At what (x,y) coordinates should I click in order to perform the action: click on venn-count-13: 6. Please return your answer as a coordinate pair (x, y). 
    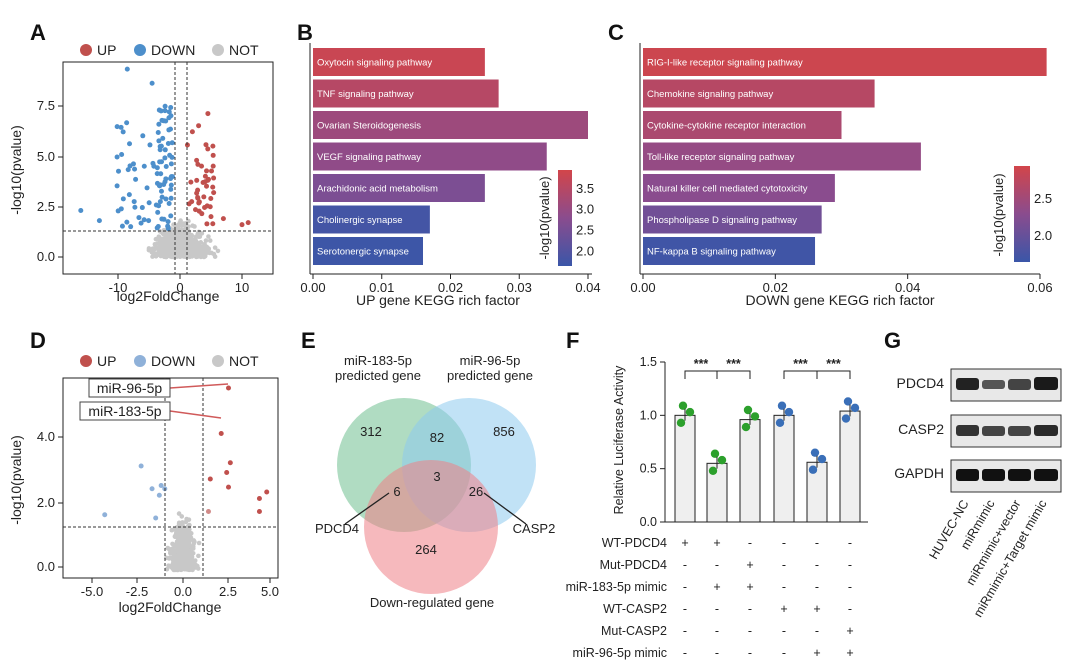
    Looking at the image, I should click on (396, 491).